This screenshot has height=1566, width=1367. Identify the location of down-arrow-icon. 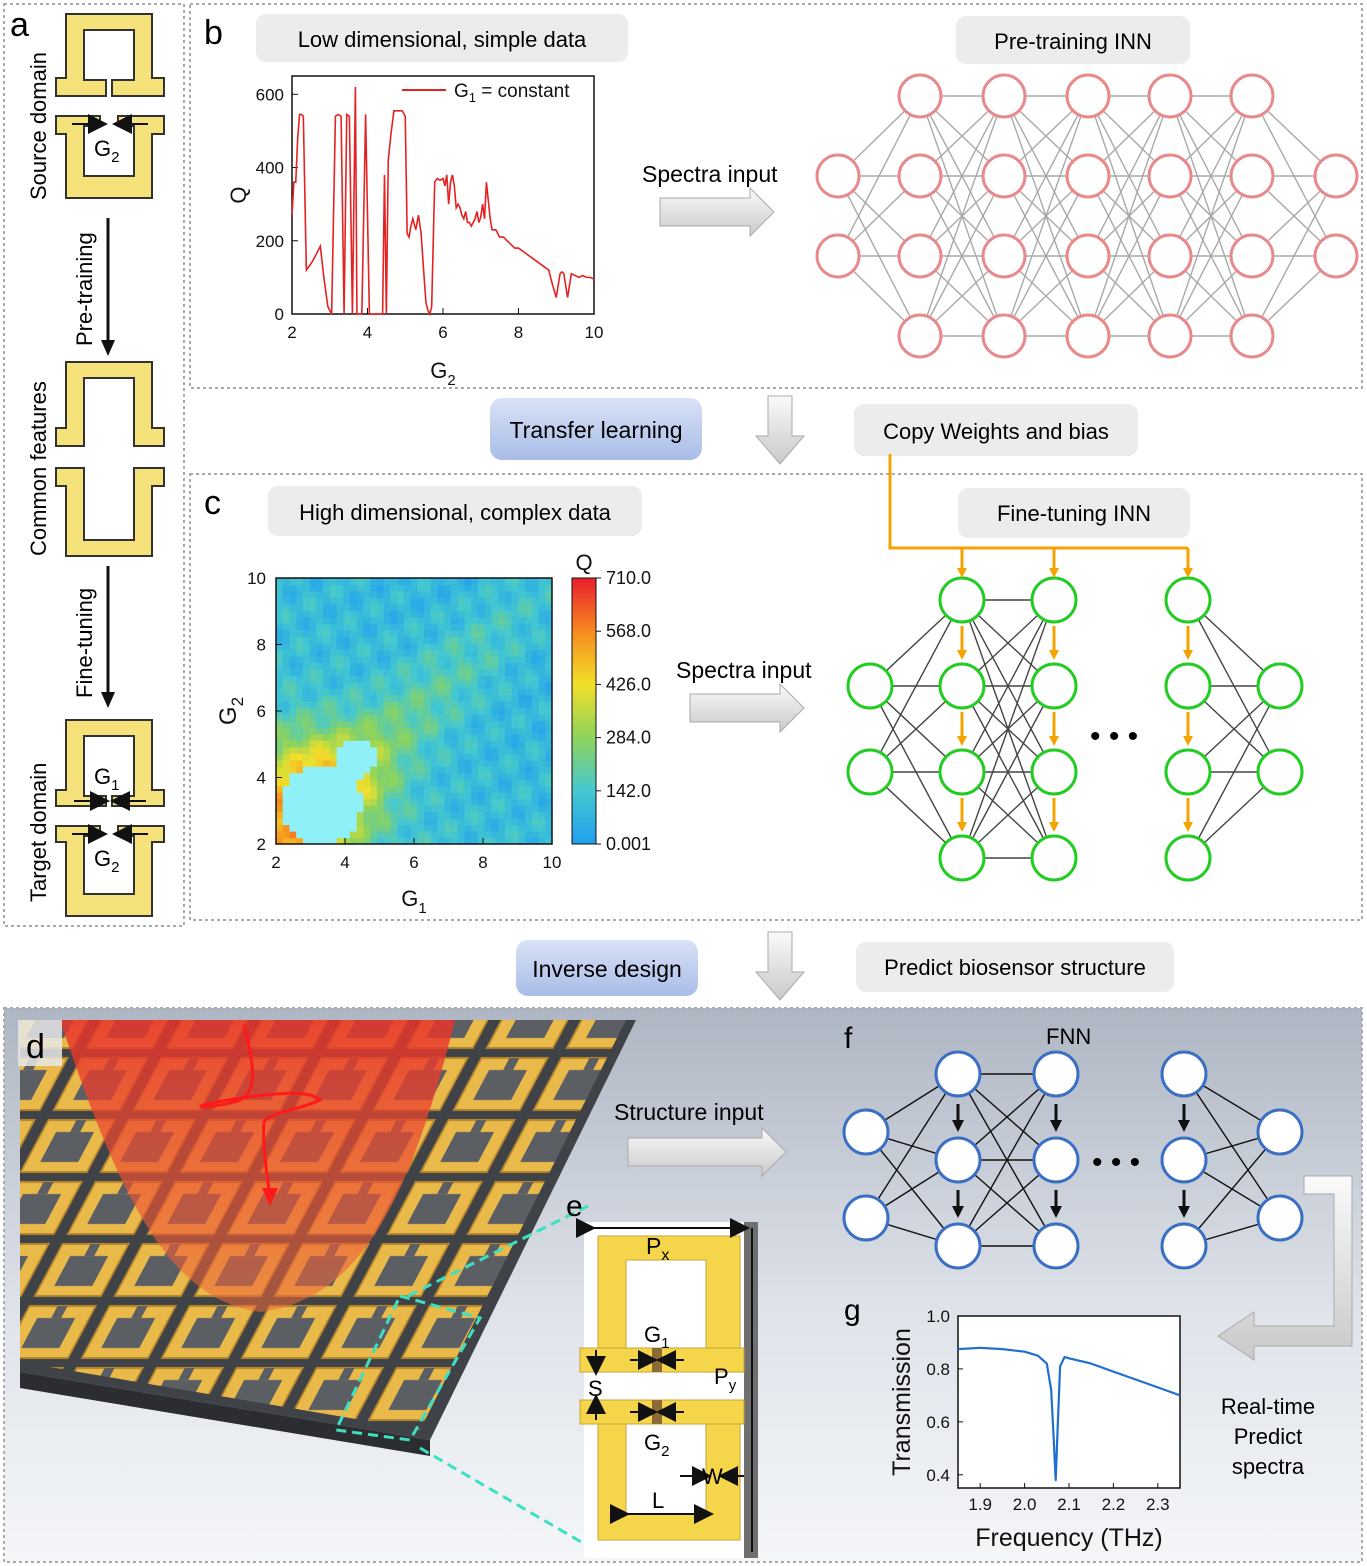
(780, 430).